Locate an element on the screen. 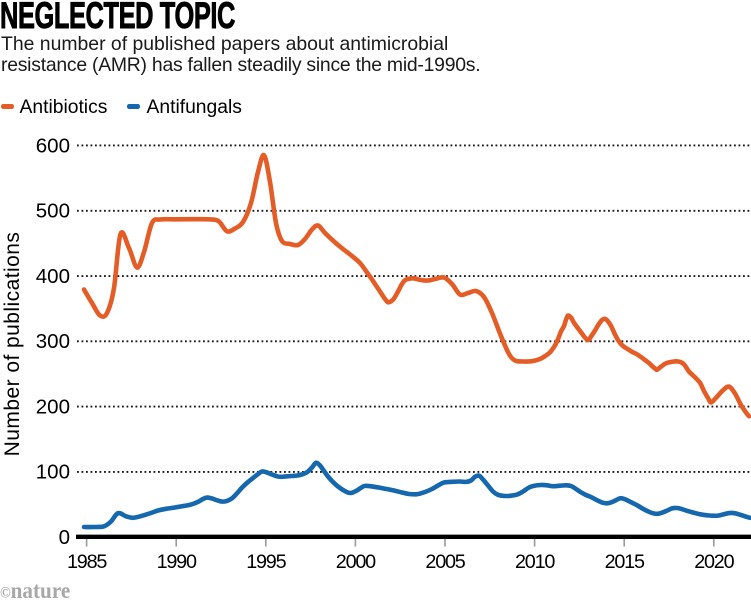 Image resolution: width=751 pixels, height=608 pixels. svg-text: 2005 is located at coordinates (445, 562).